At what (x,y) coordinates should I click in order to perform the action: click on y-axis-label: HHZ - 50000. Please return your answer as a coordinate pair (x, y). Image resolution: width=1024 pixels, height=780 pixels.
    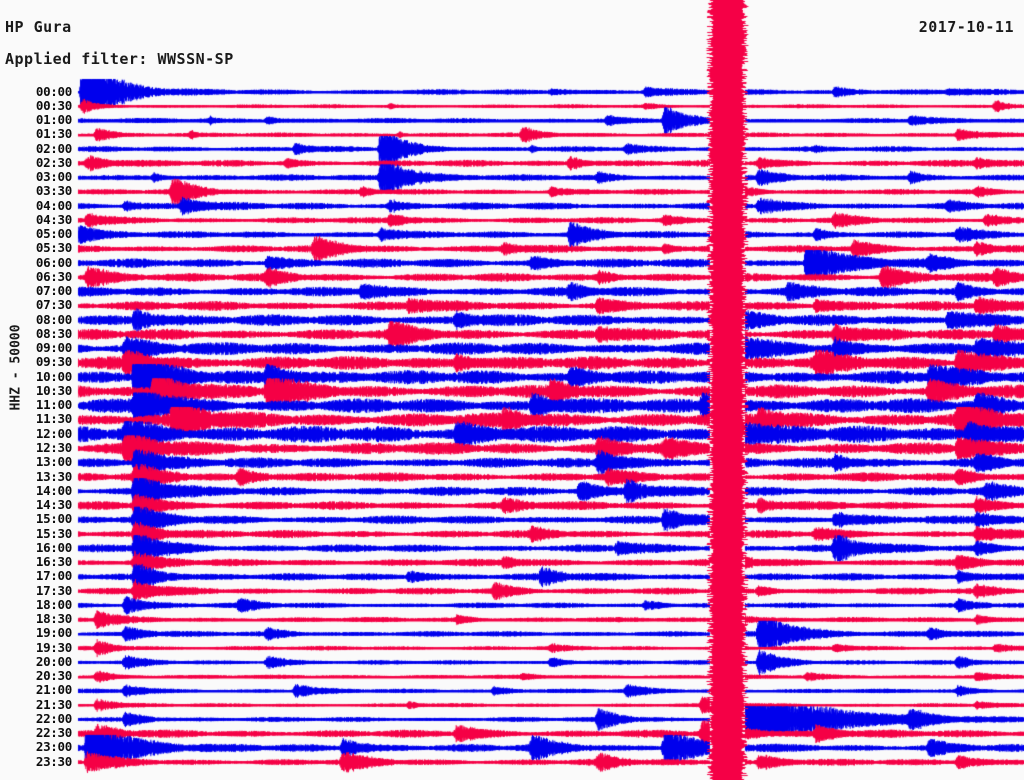
    Looking at the image, I should click on (16, 367).